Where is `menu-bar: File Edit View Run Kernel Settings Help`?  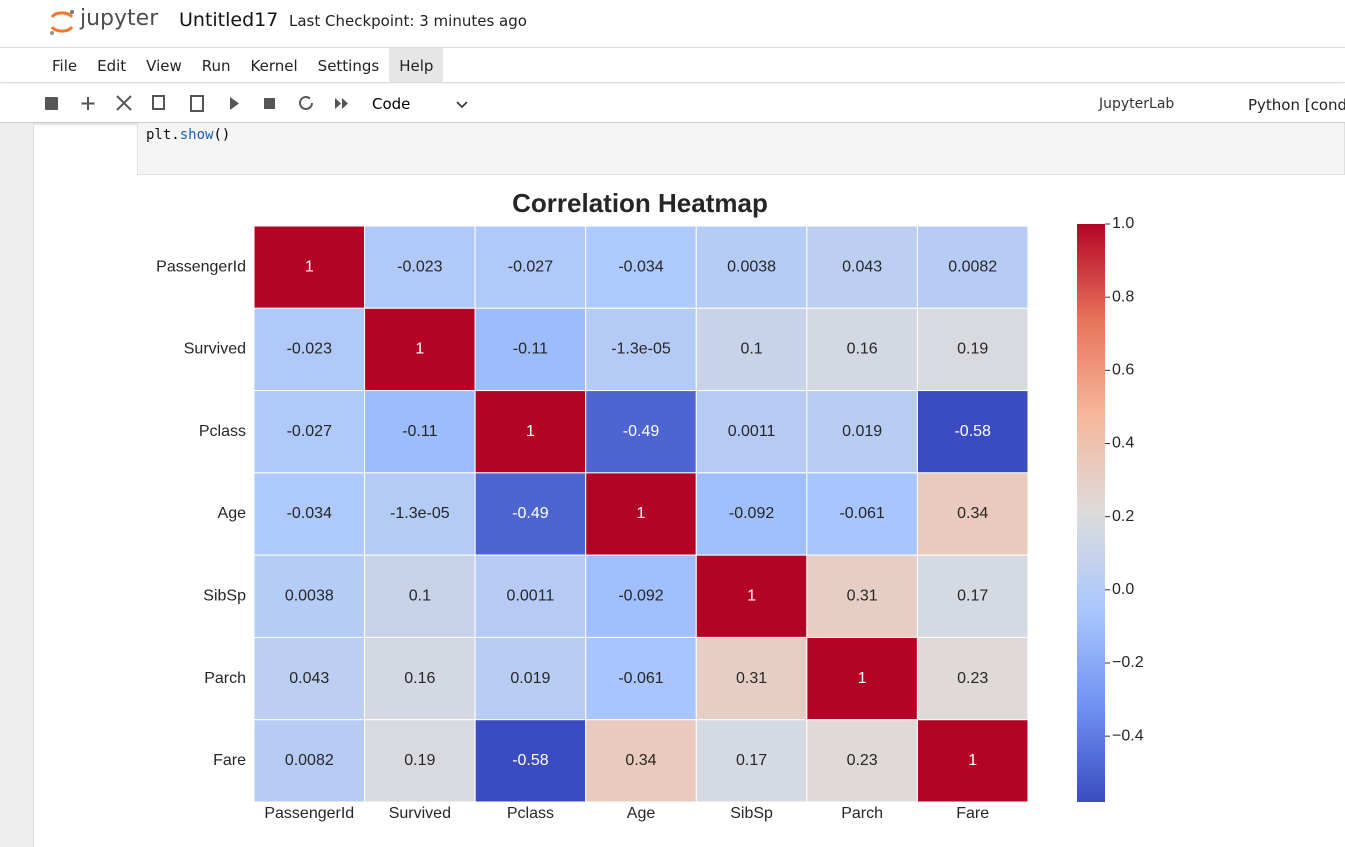 menu-bar: File Edit View Run Kernel Settings Help is located at coordinates (672, 65).